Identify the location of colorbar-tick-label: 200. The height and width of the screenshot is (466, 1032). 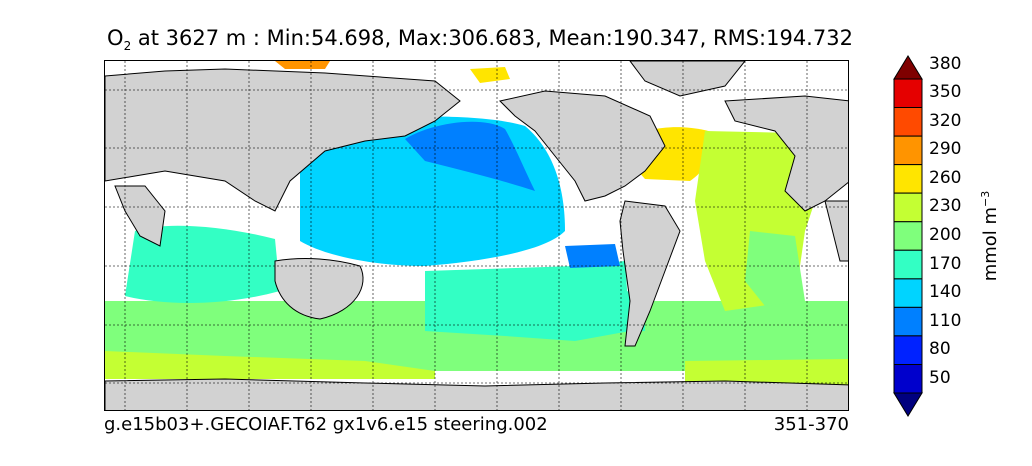
(945, 235).